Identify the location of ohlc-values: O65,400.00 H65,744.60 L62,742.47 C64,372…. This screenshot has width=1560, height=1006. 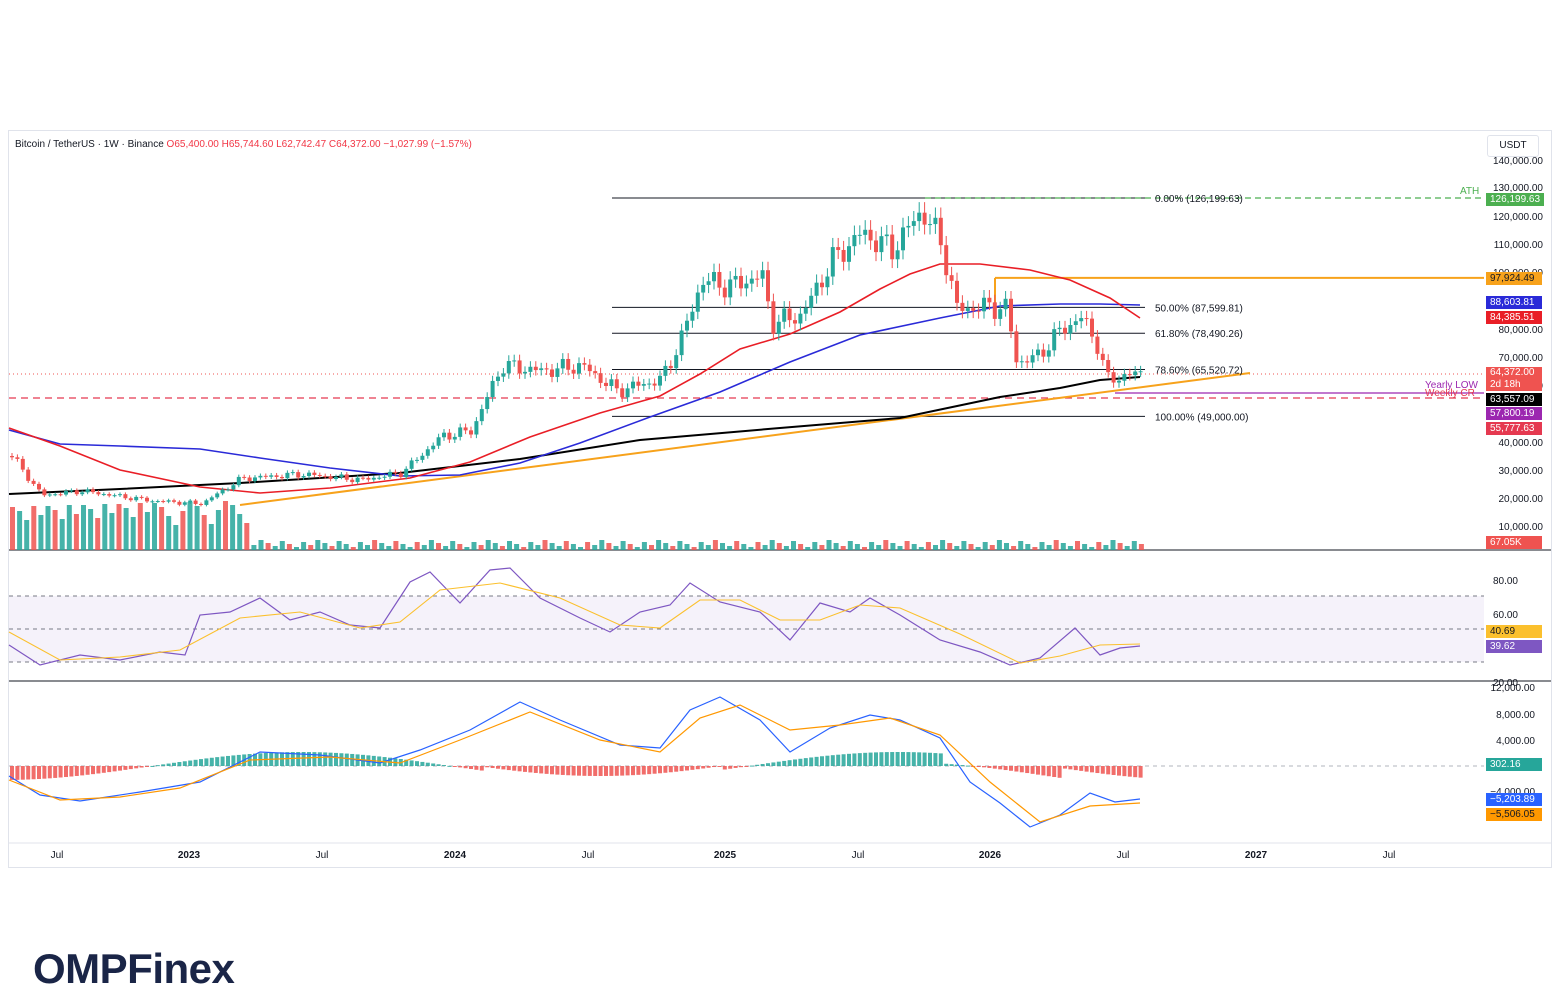
(319, 144).